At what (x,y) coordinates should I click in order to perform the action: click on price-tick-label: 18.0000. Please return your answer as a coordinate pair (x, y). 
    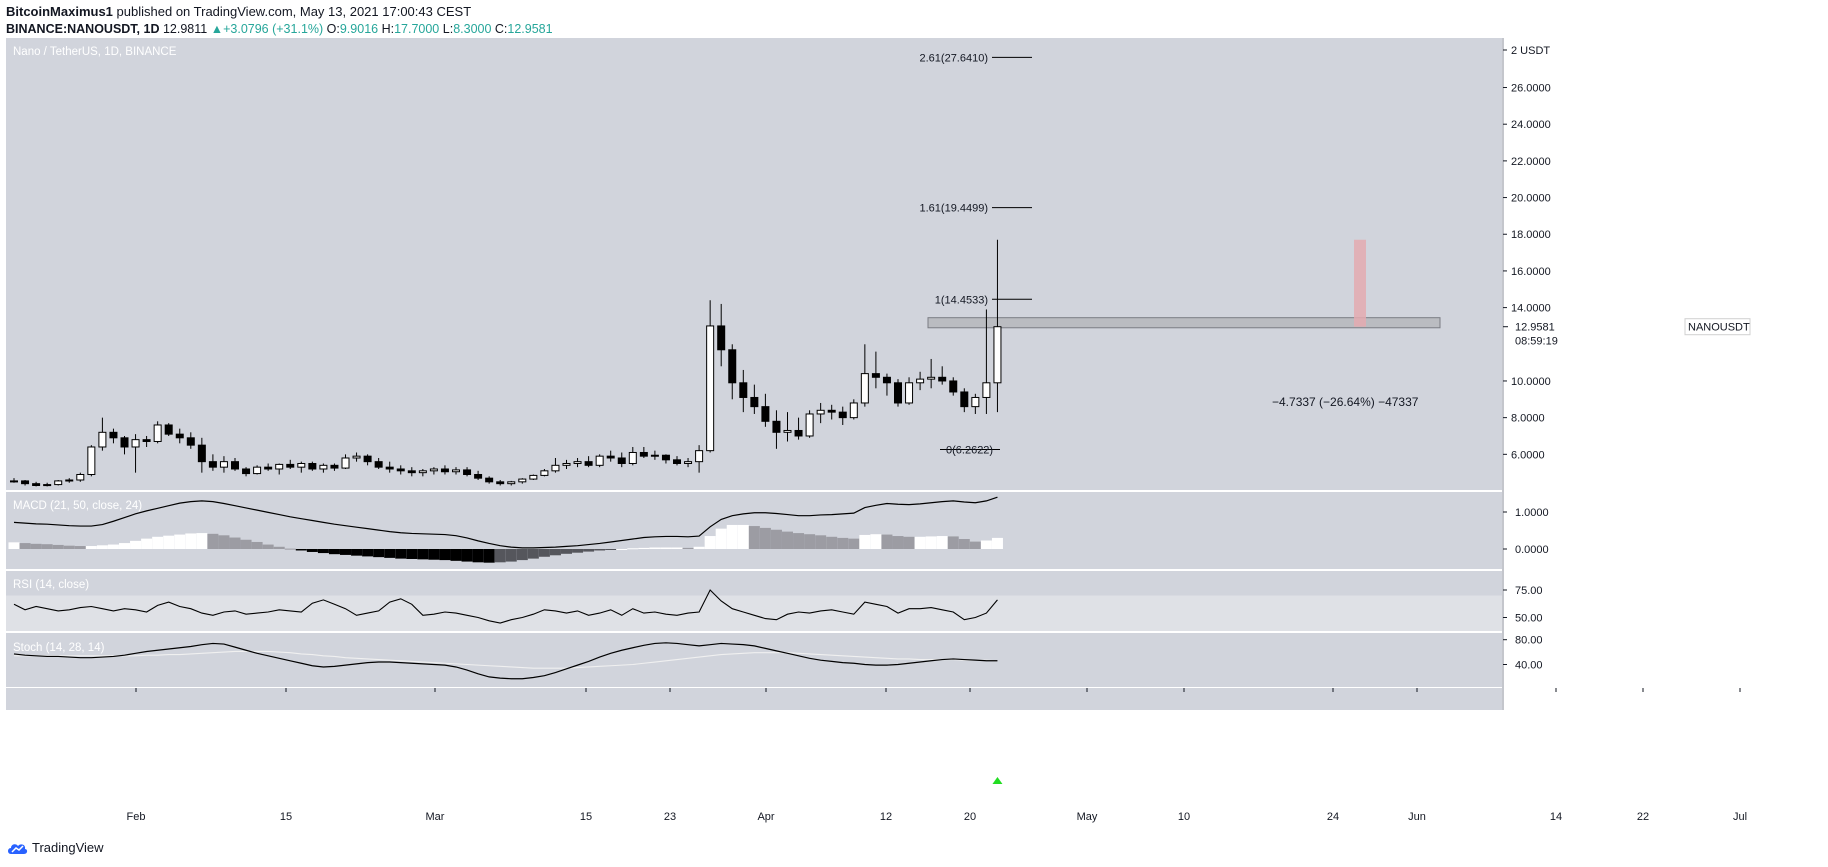
    Looking at the image, I should click on (1531, 235).